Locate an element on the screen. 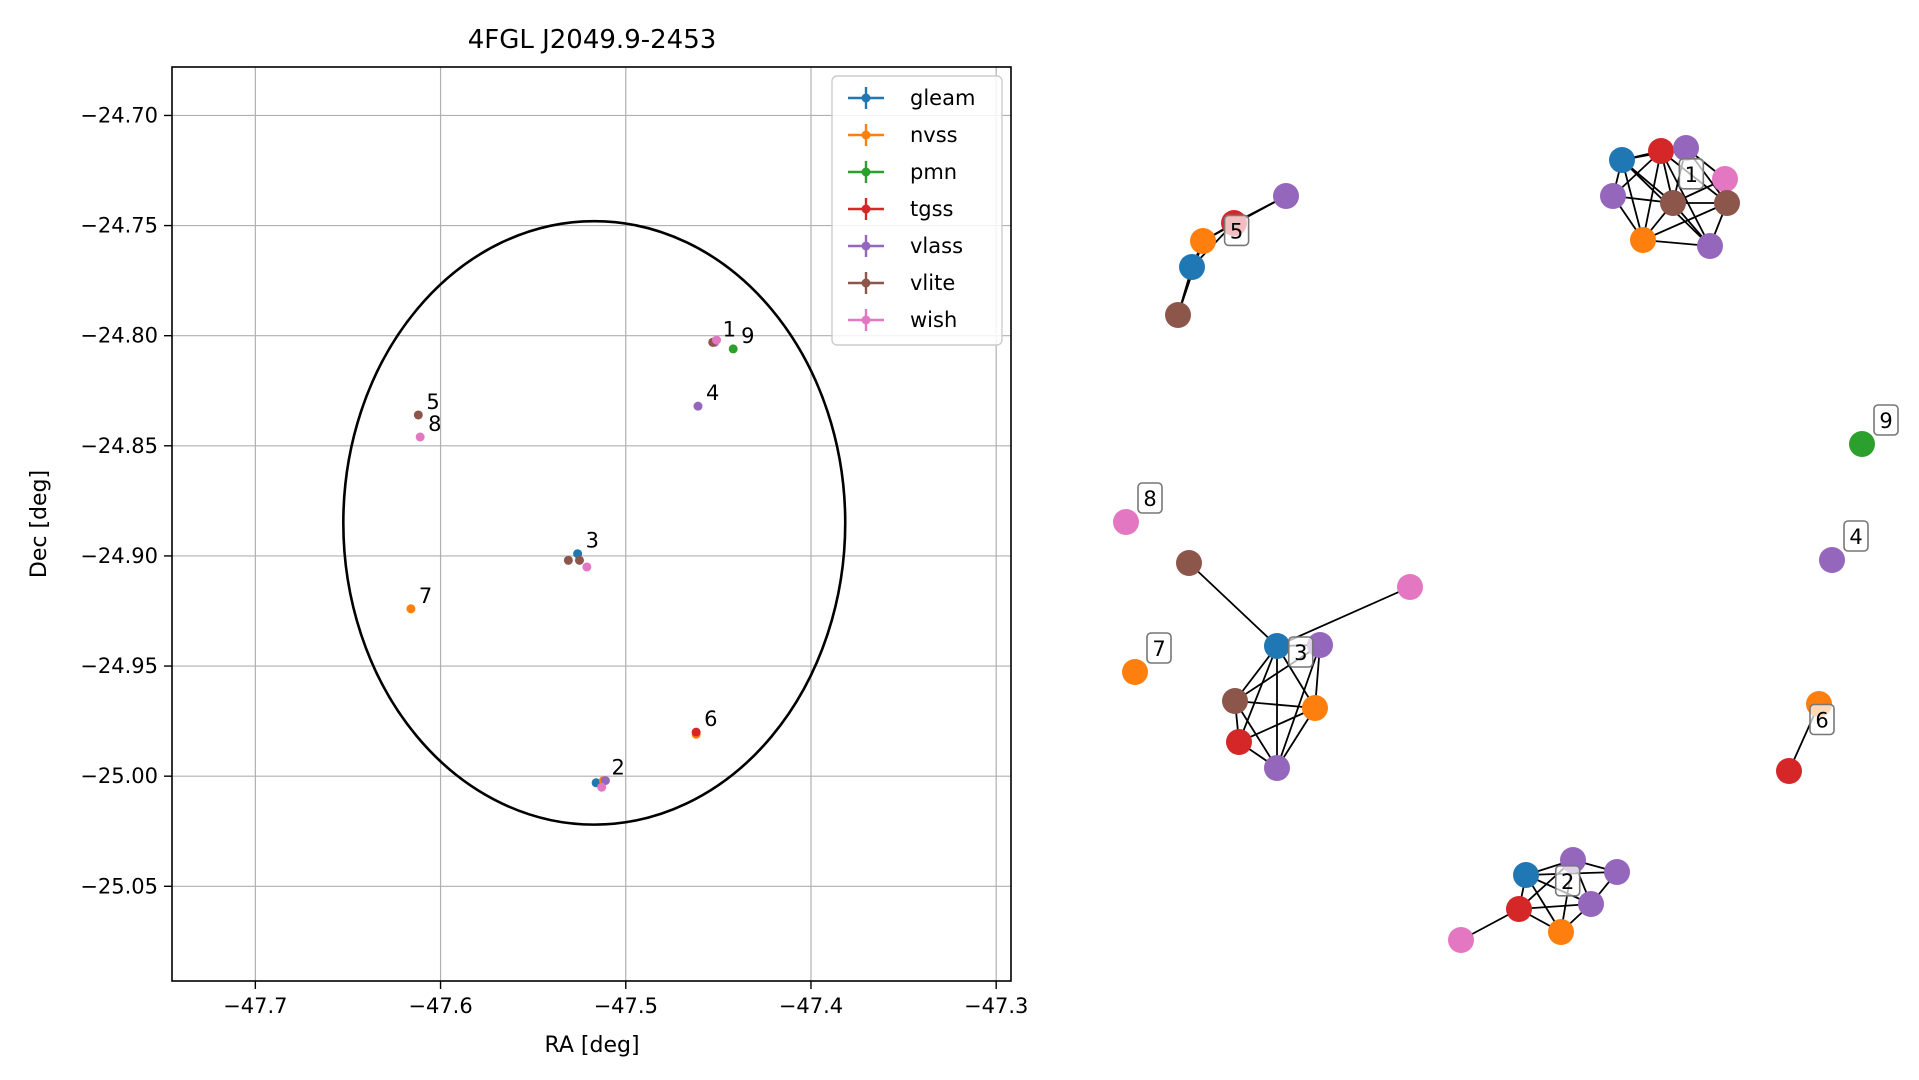  scatter-annotations: 1 9 4 58 3 7 6 2 is located at coordinates (587, 548).